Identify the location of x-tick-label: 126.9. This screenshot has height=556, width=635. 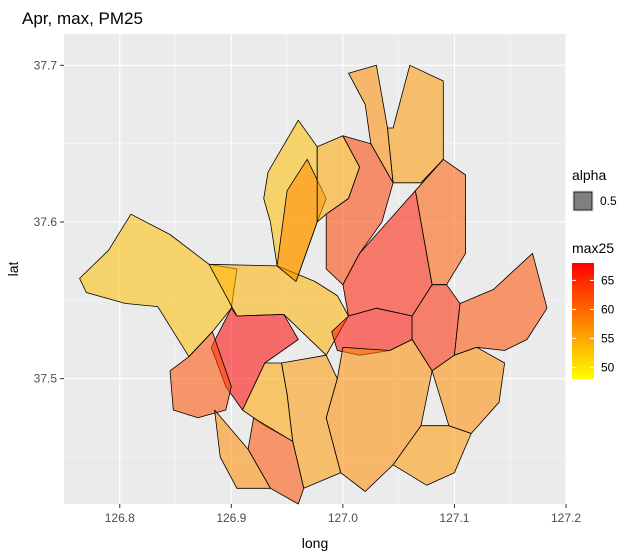
(231, 518).